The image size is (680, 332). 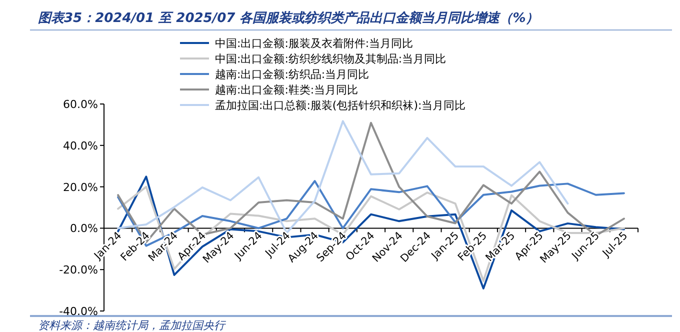 I want to click on y-tick-label: 40.0%, so click(x=80, y=145).